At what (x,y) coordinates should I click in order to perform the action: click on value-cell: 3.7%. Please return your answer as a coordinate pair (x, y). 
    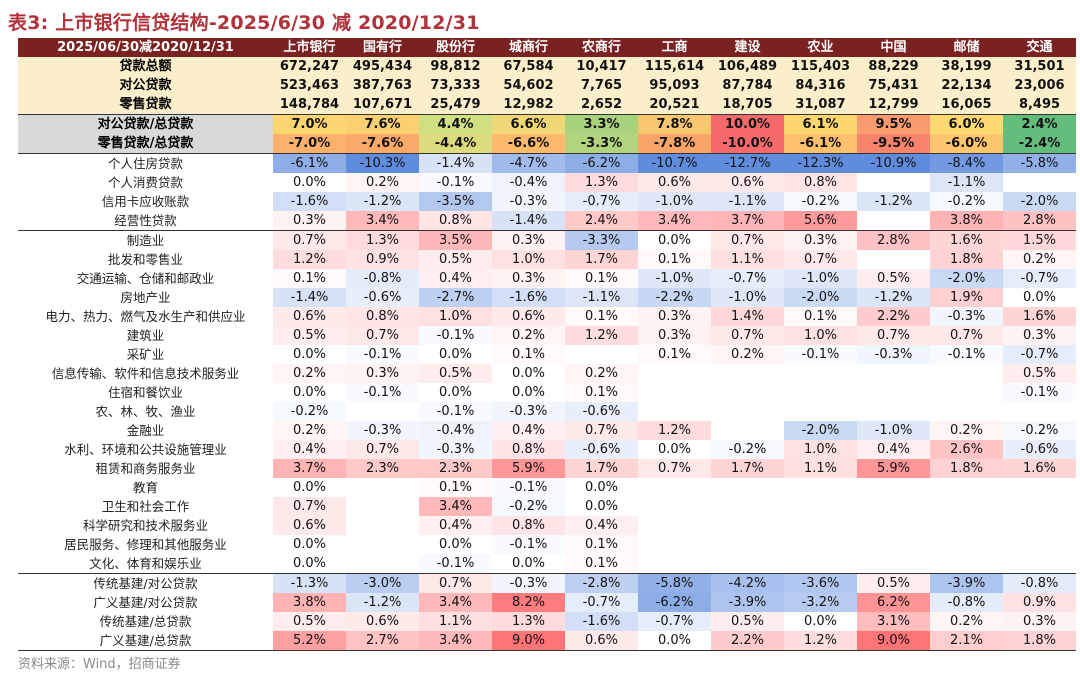
    Looking at the image, I should click on (747, 221).